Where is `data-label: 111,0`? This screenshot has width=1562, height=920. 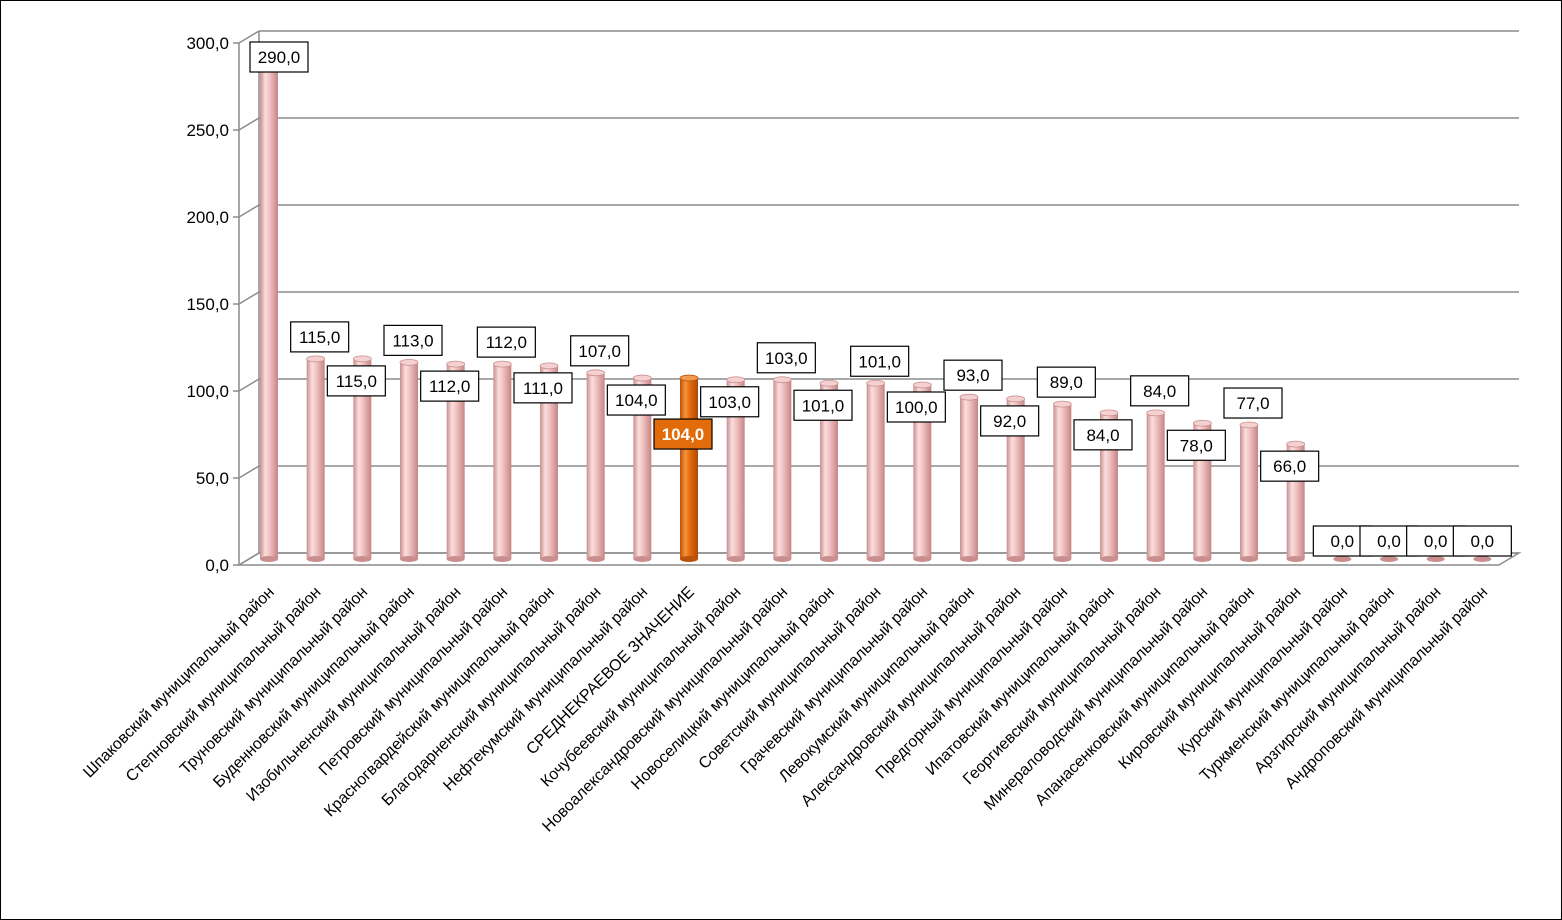 data-label: 111,0 is located at coordinates (543, 388).